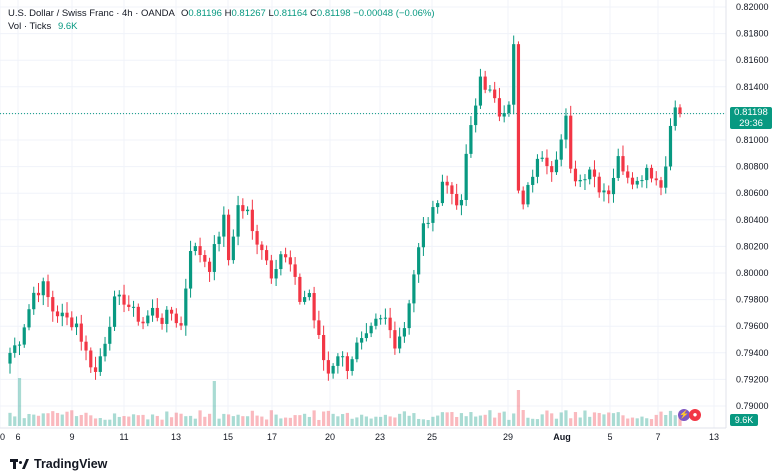 The height and width of the screenshot is (471, 780). I want to click on time-tick-label: 6, so click(17, 437).